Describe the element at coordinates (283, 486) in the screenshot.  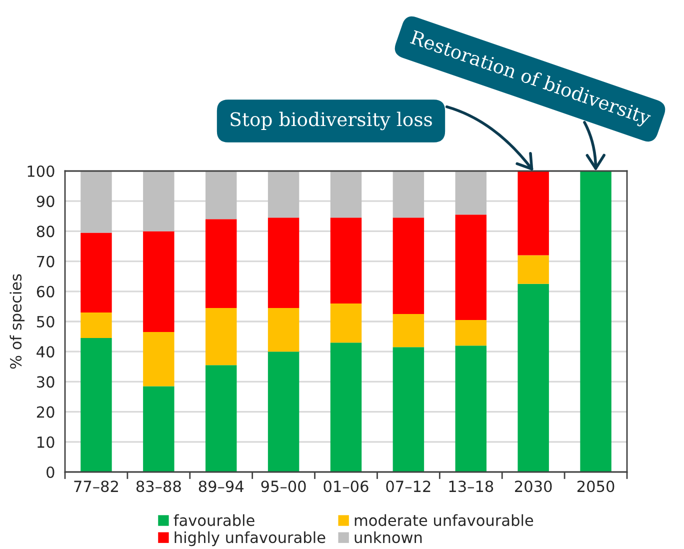
I see `x-tick-label: 95–00` at that location.